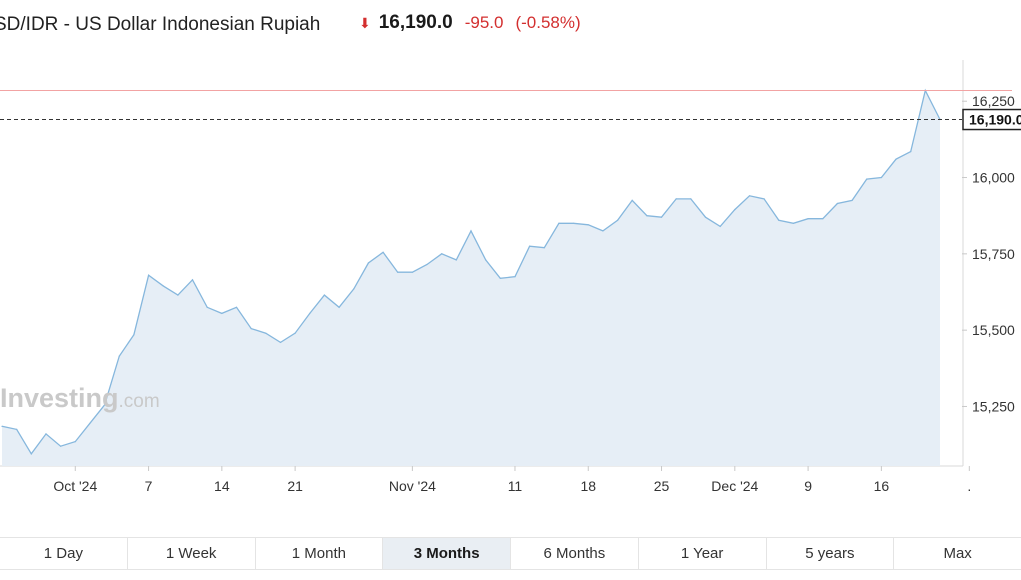 This screenshot has width=1021, height=580. What do you see at coordinates (993, 101) in the screenshot?
I see `y-tick-label: 16,250` at bounding box center [993, 101].